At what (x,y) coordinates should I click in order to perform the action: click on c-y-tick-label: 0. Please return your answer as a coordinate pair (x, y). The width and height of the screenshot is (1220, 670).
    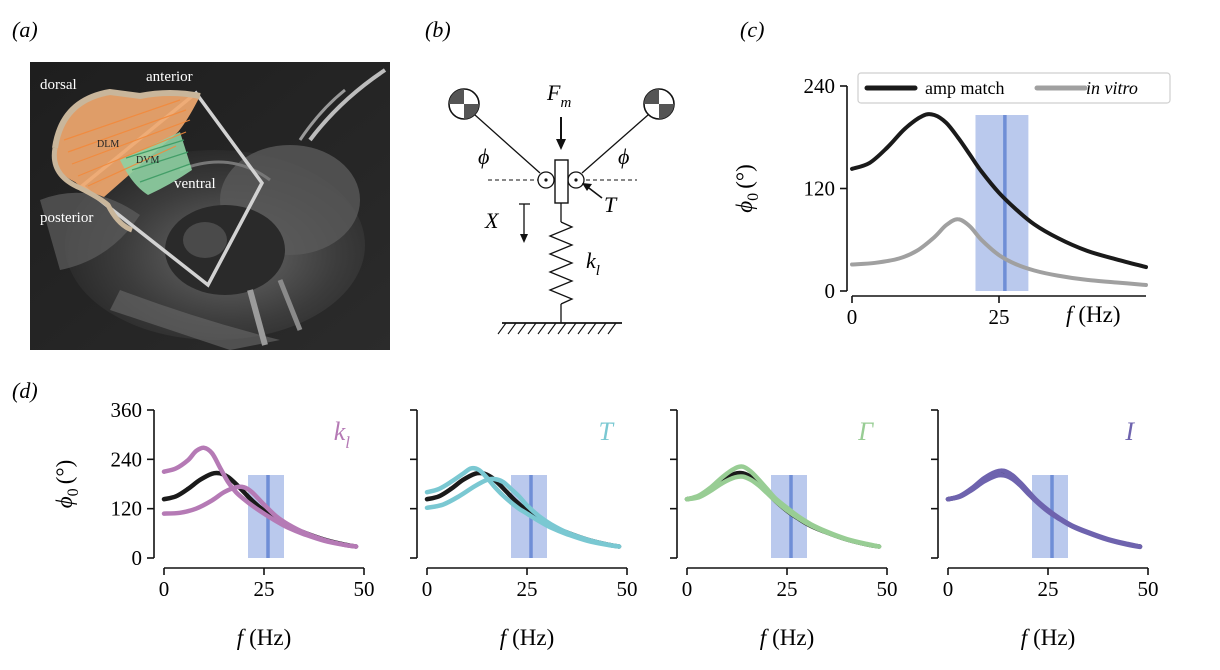
    Looking at the image, I should click on (830, 291).